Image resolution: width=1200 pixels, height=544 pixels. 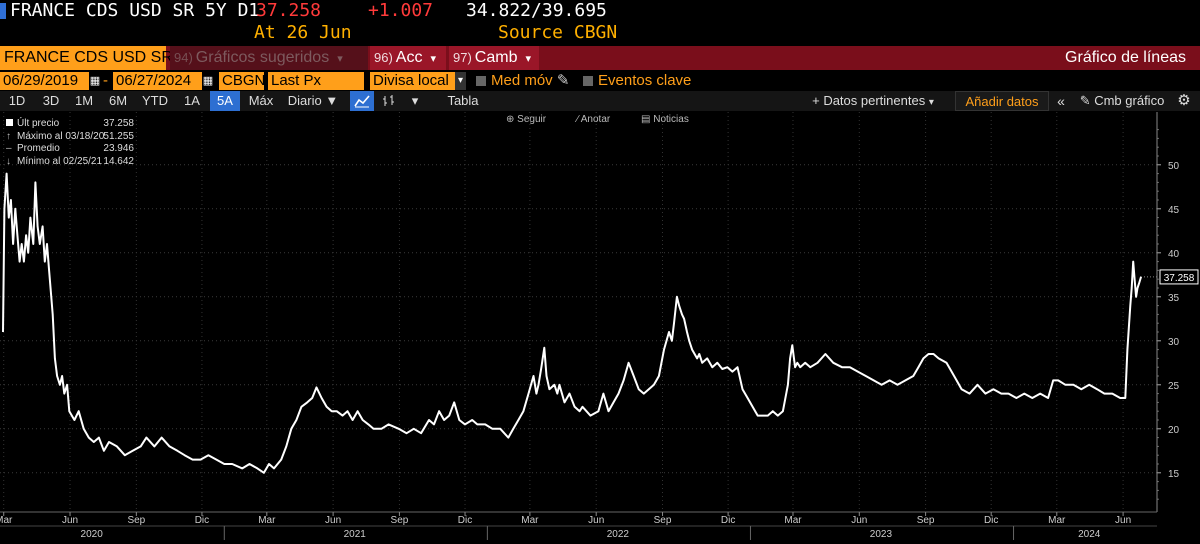 I want to click on period-1m: 1M, so click(x=84, y=100).